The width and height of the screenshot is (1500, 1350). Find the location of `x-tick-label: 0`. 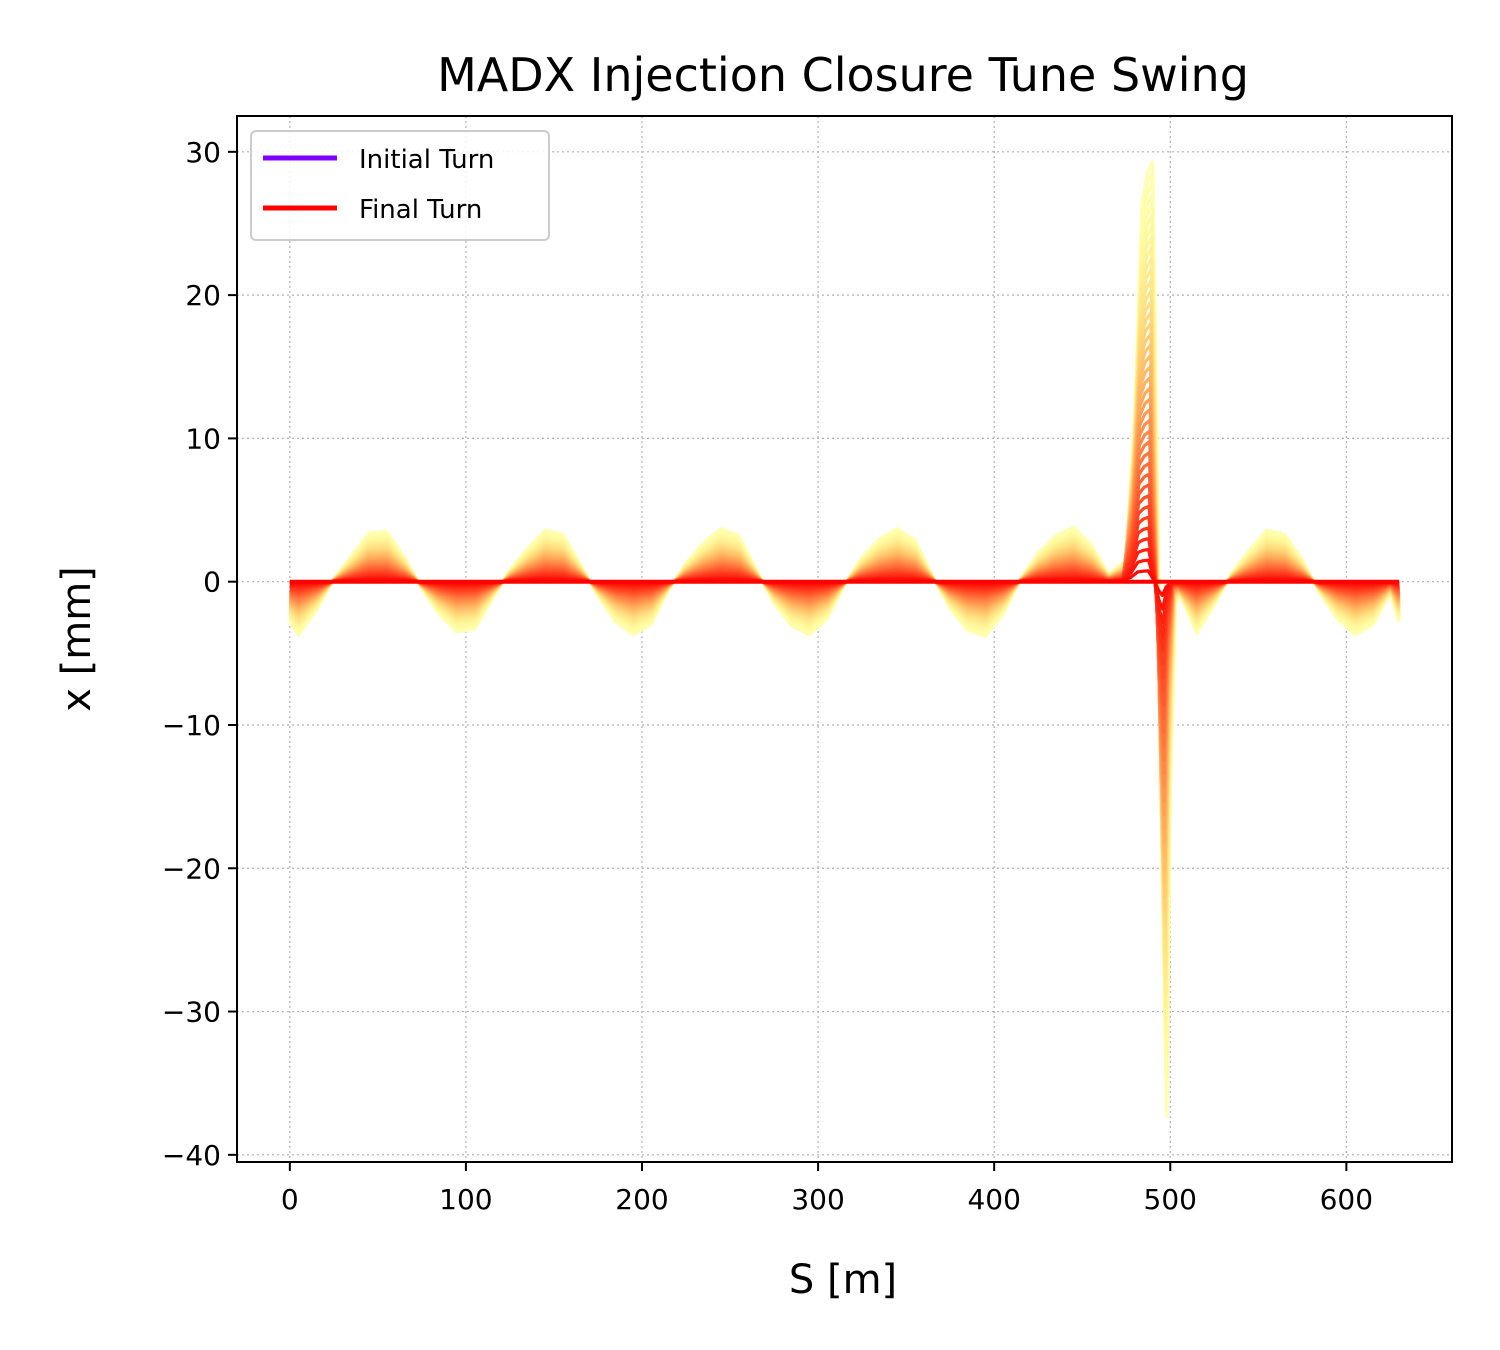

x-tick-label: 0 is located at coordinates (290, 1199).